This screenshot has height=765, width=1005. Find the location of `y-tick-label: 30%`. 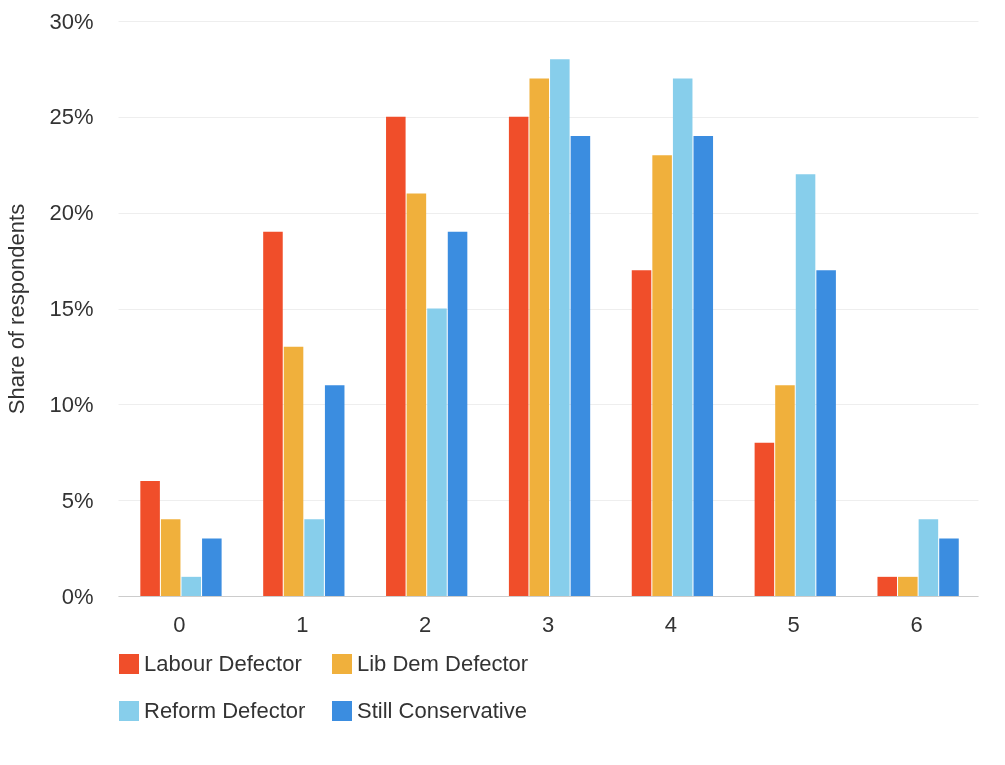

y-tick-label: 30% is located at coordinates (71, 21).